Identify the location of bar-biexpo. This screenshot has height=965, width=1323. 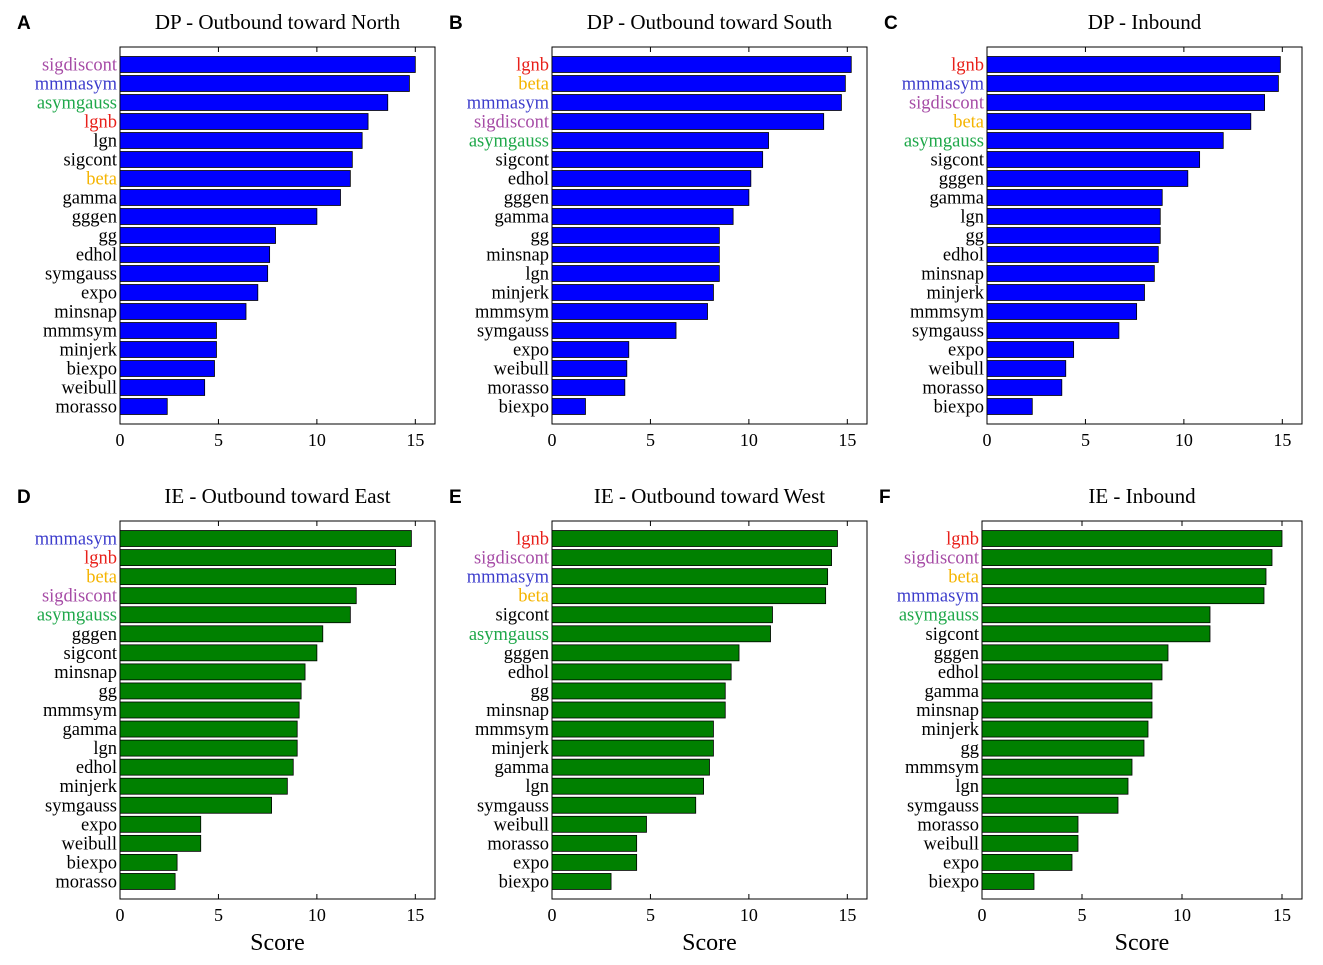
(167, 368).